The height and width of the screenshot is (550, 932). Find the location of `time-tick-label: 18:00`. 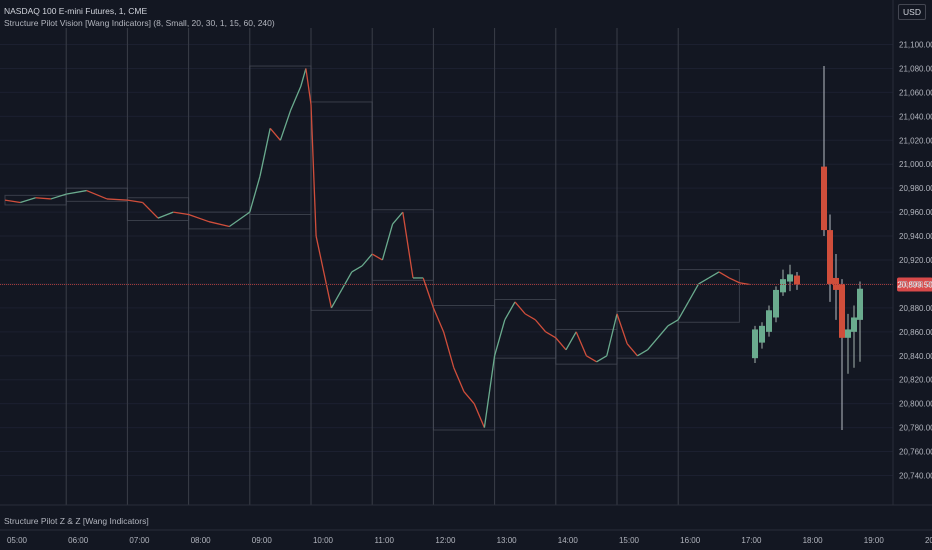

time-tick-label: 18:00 is located at coordinates (813, 540).